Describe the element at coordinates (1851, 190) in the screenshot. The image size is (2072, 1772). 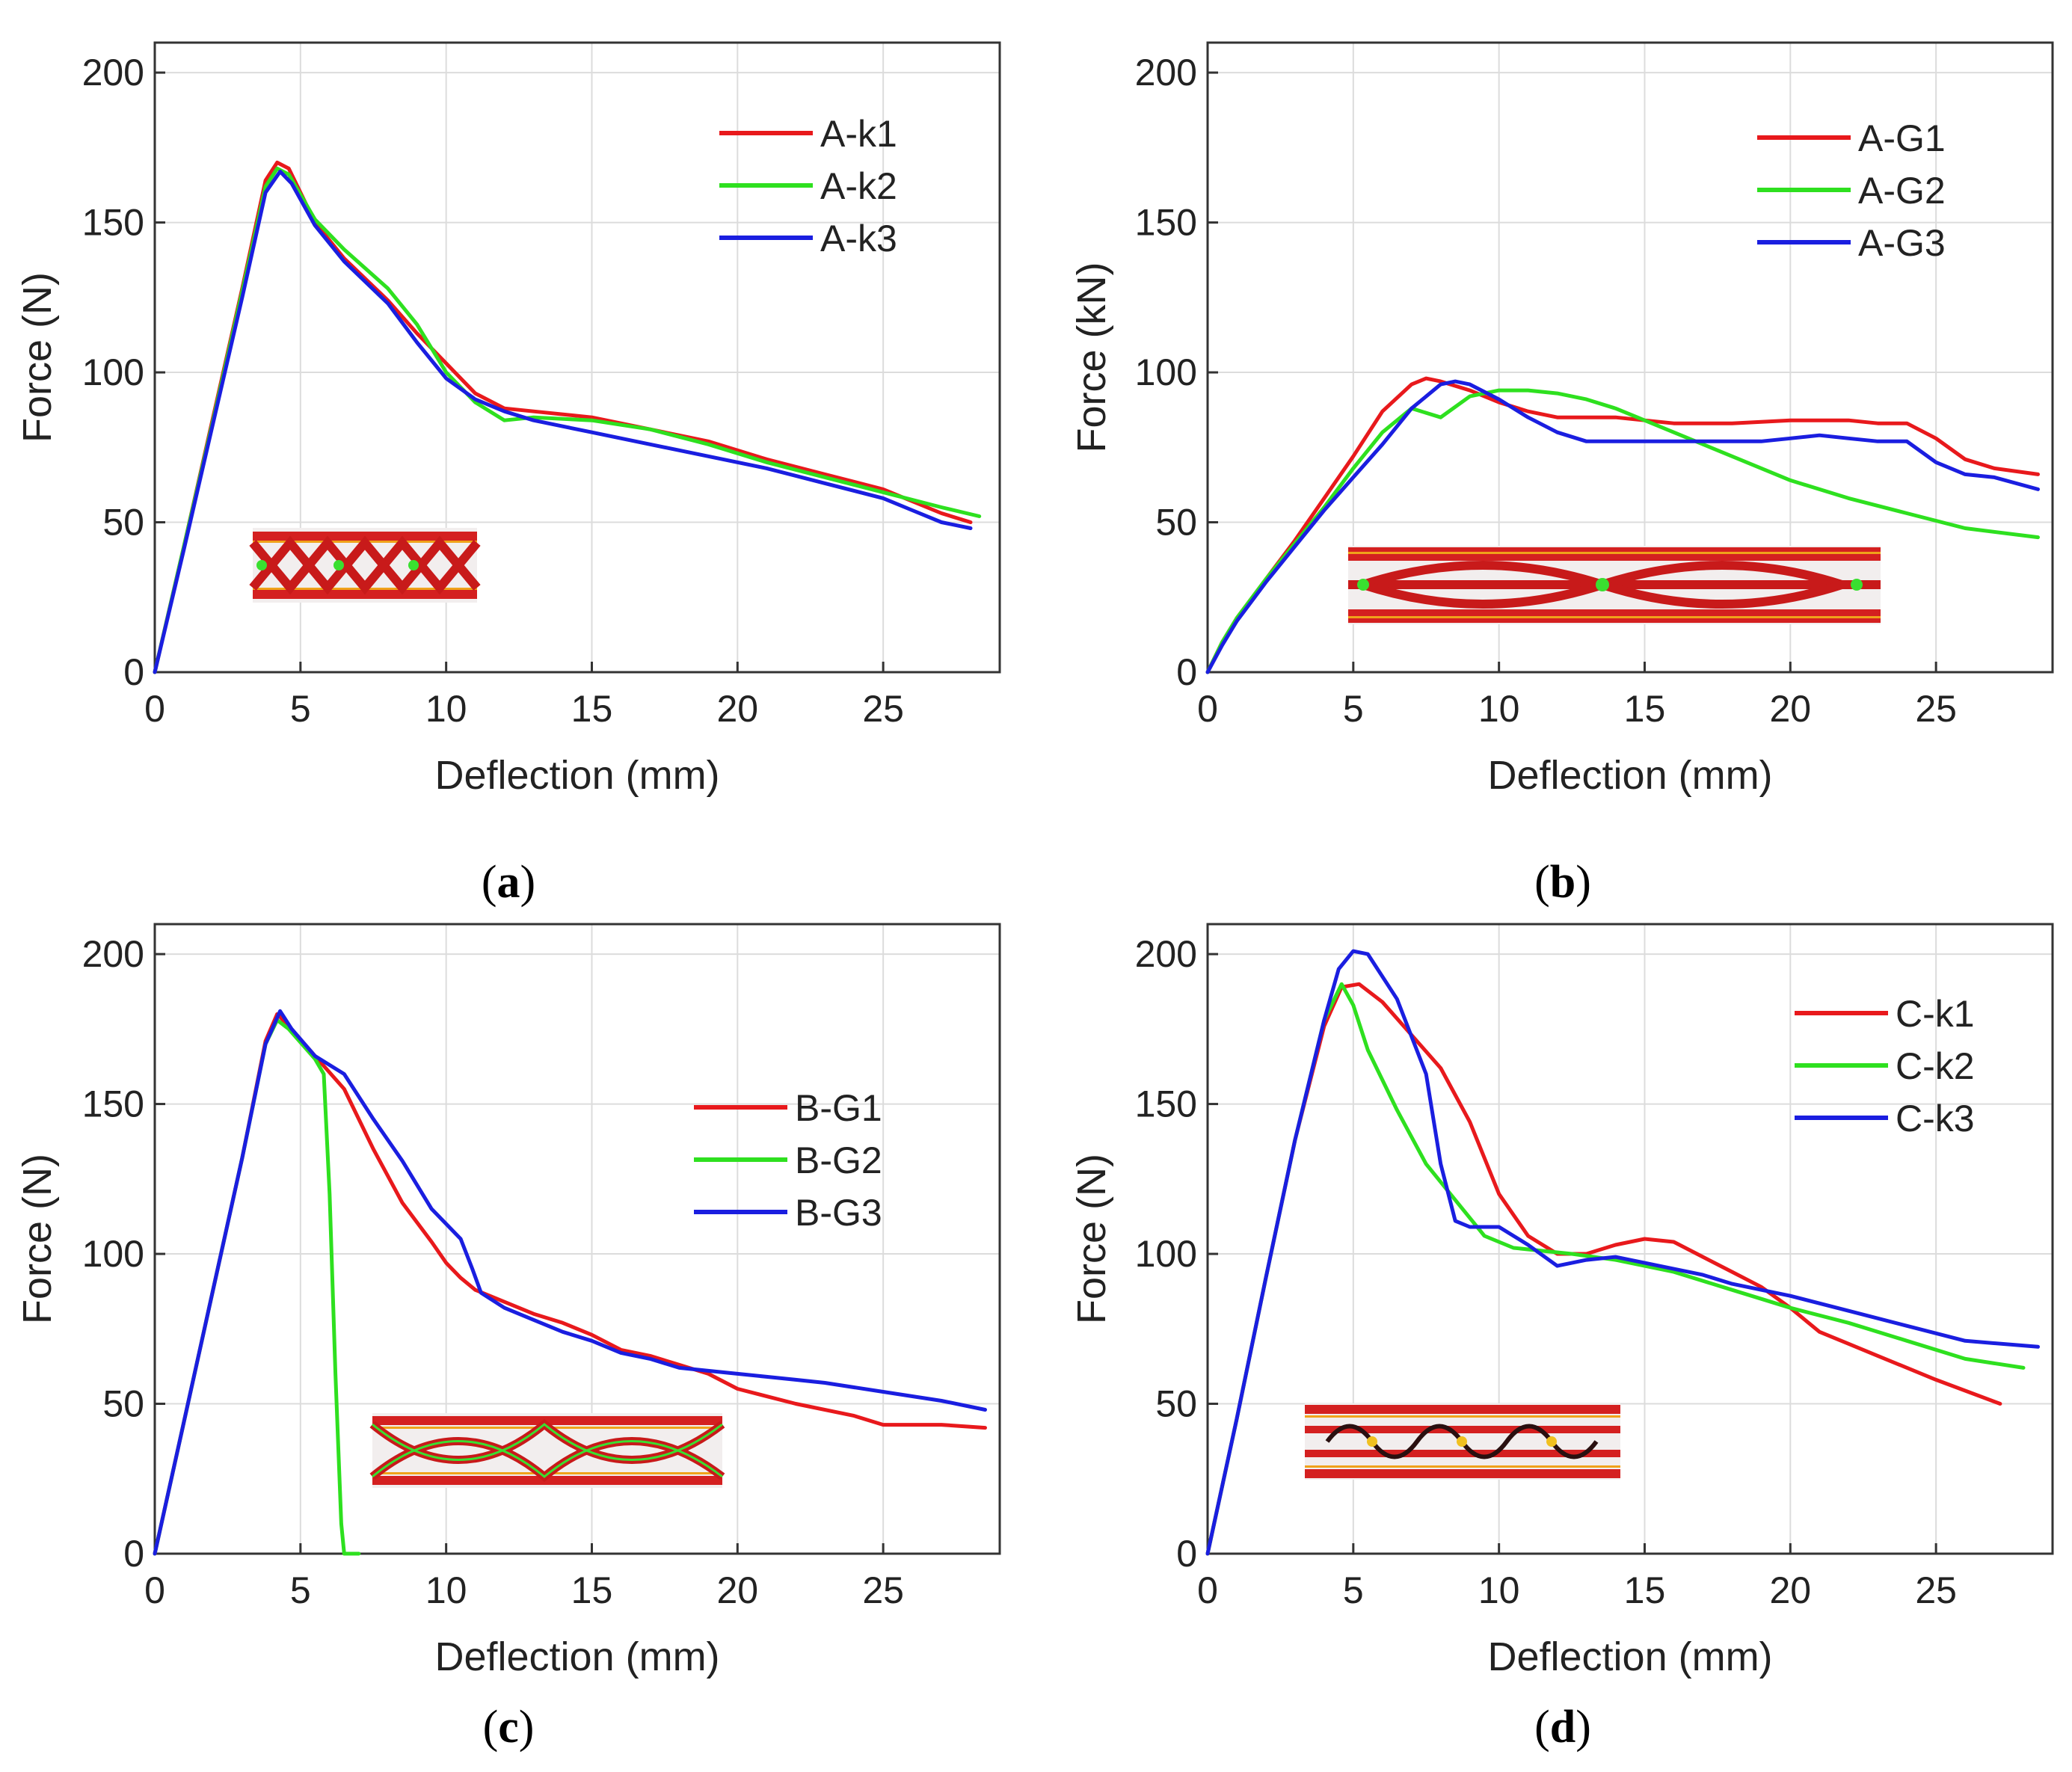
I see `legend: A-G1 A-G2 A-G3` at that location.